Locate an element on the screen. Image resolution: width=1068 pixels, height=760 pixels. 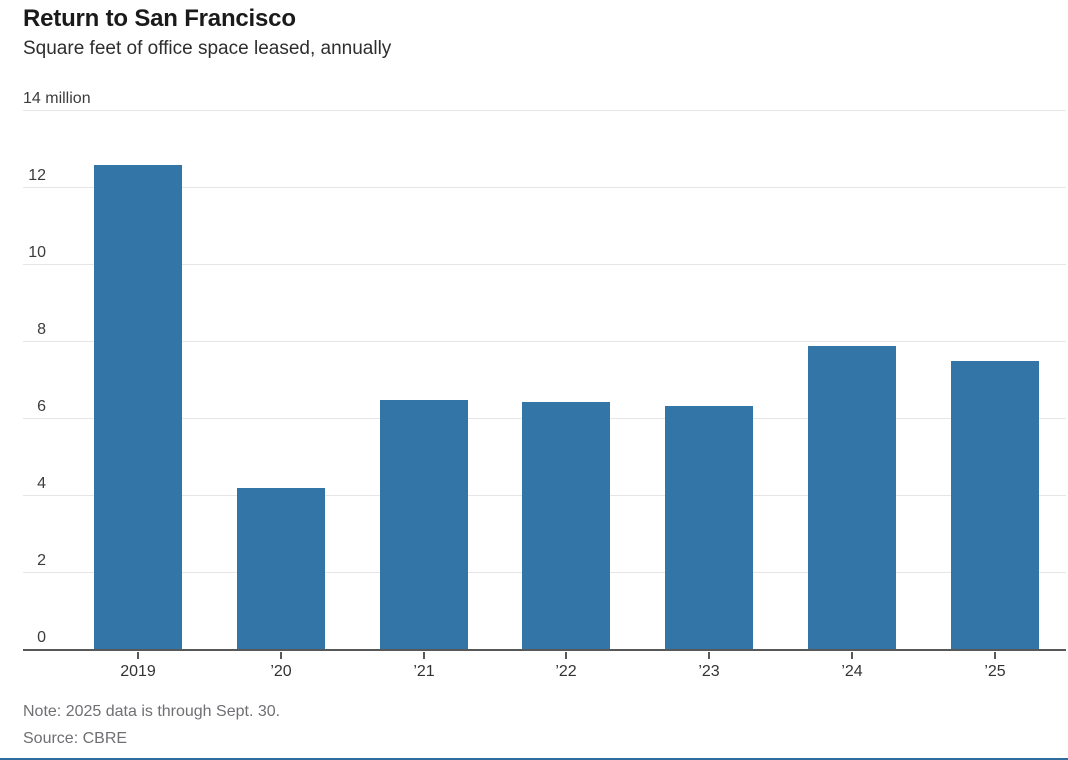
x-axis-label: ’25 is located at coordinates (995, 671).